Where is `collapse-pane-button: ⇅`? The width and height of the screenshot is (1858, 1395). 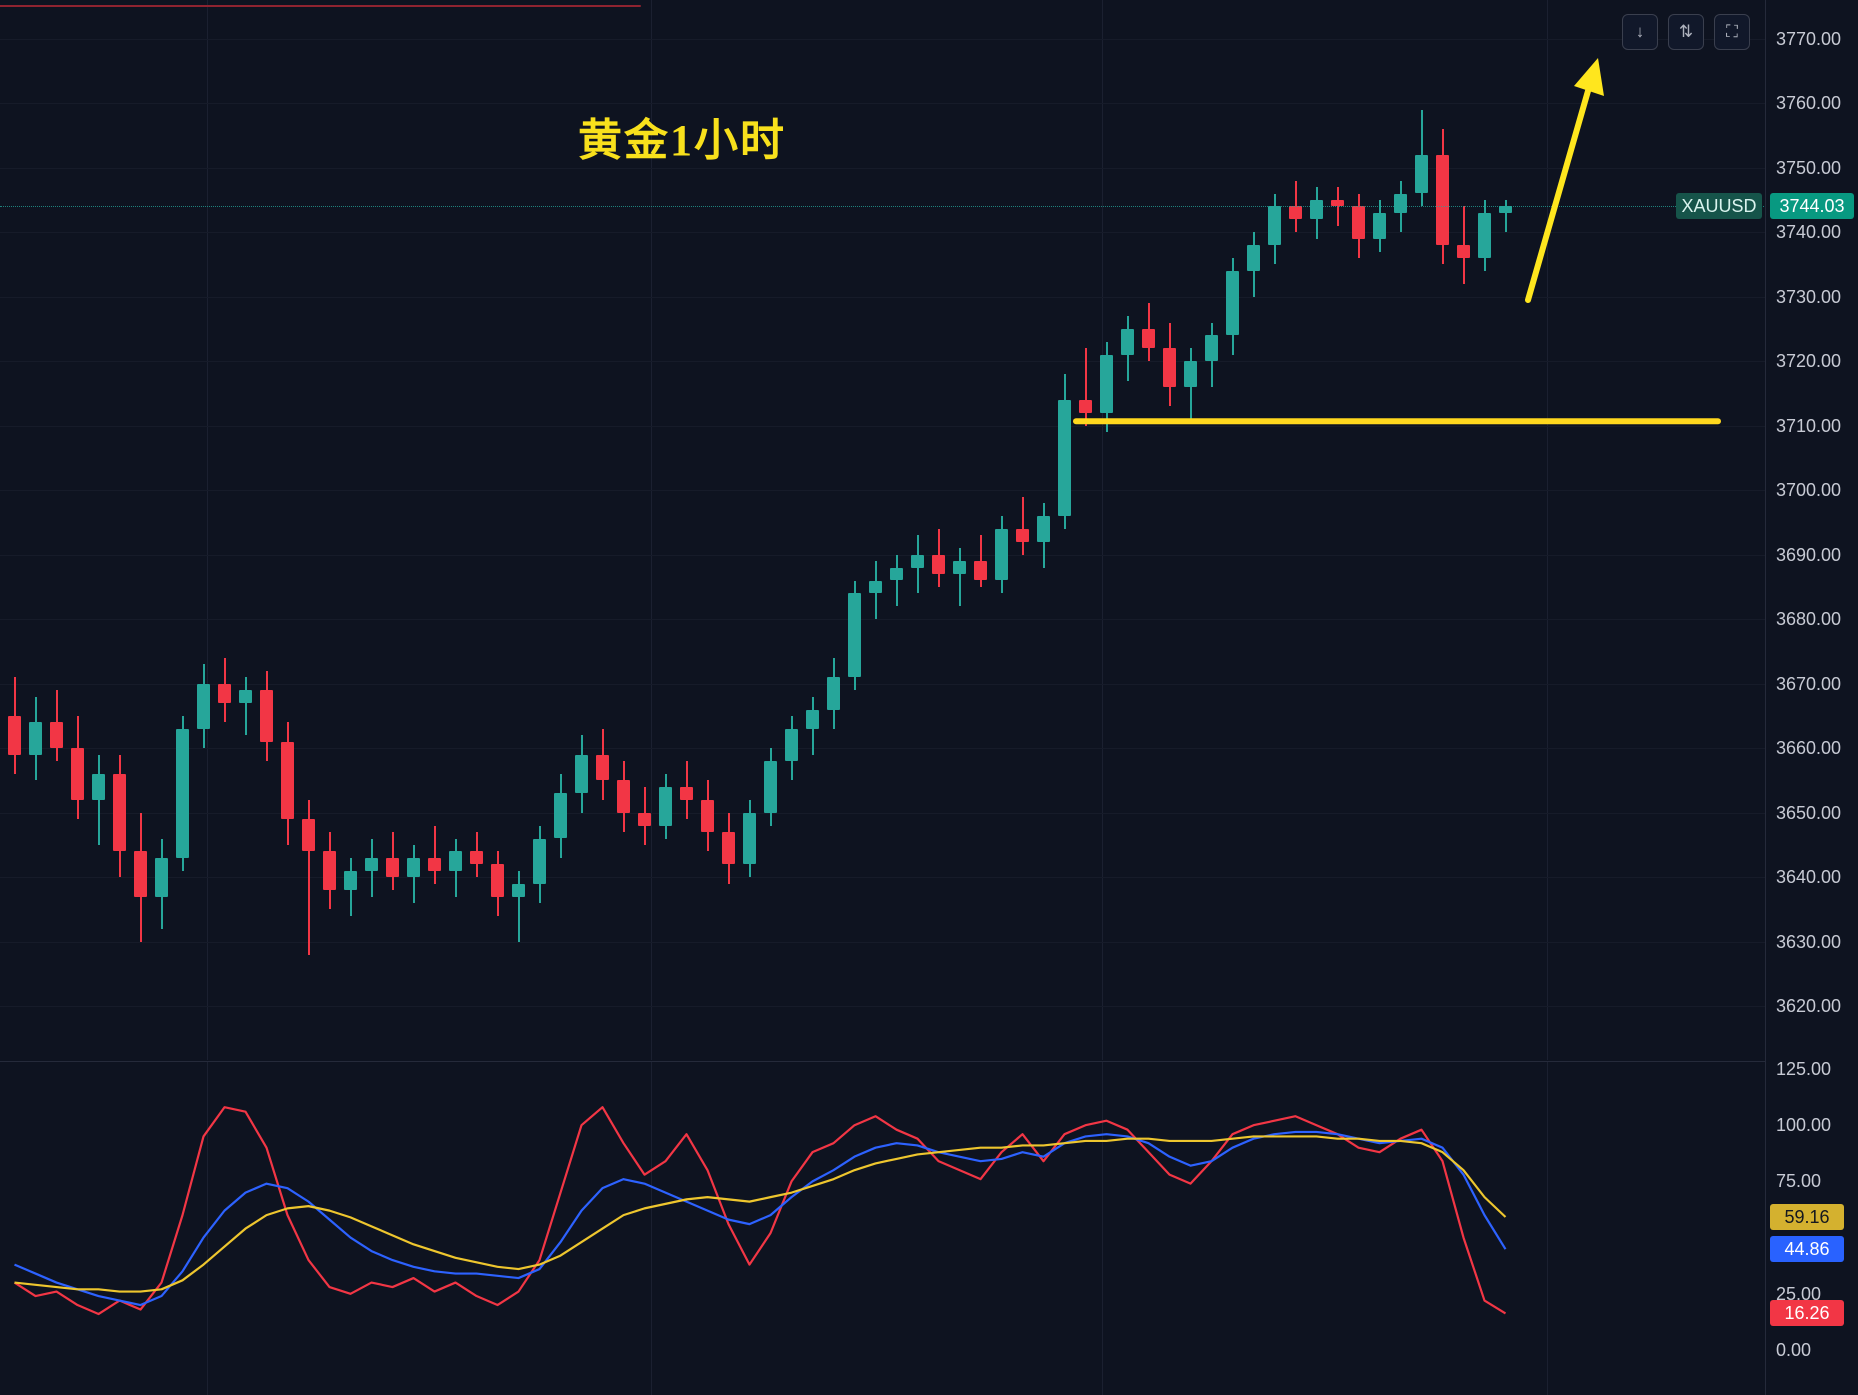 collapse-pane-button: ⇅ is located at coordinates (1686, 32).